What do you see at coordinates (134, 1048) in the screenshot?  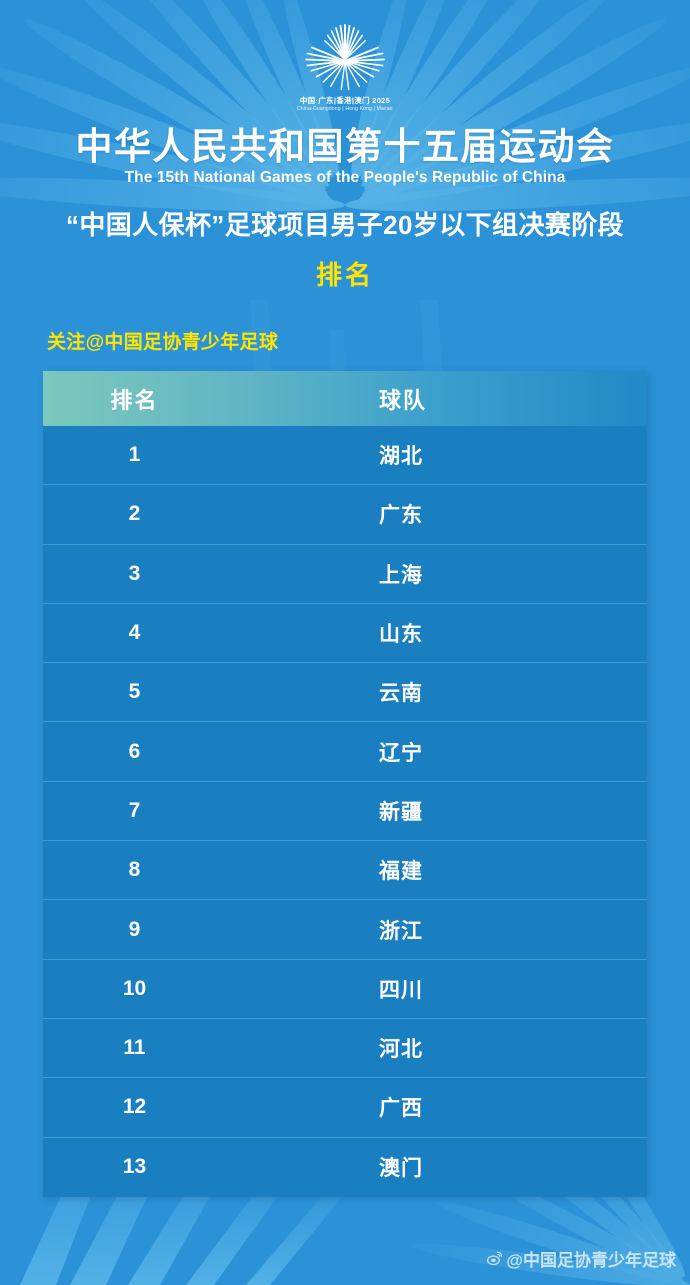 I see `cell-rank: 11` at bounding box center [134, 1048].